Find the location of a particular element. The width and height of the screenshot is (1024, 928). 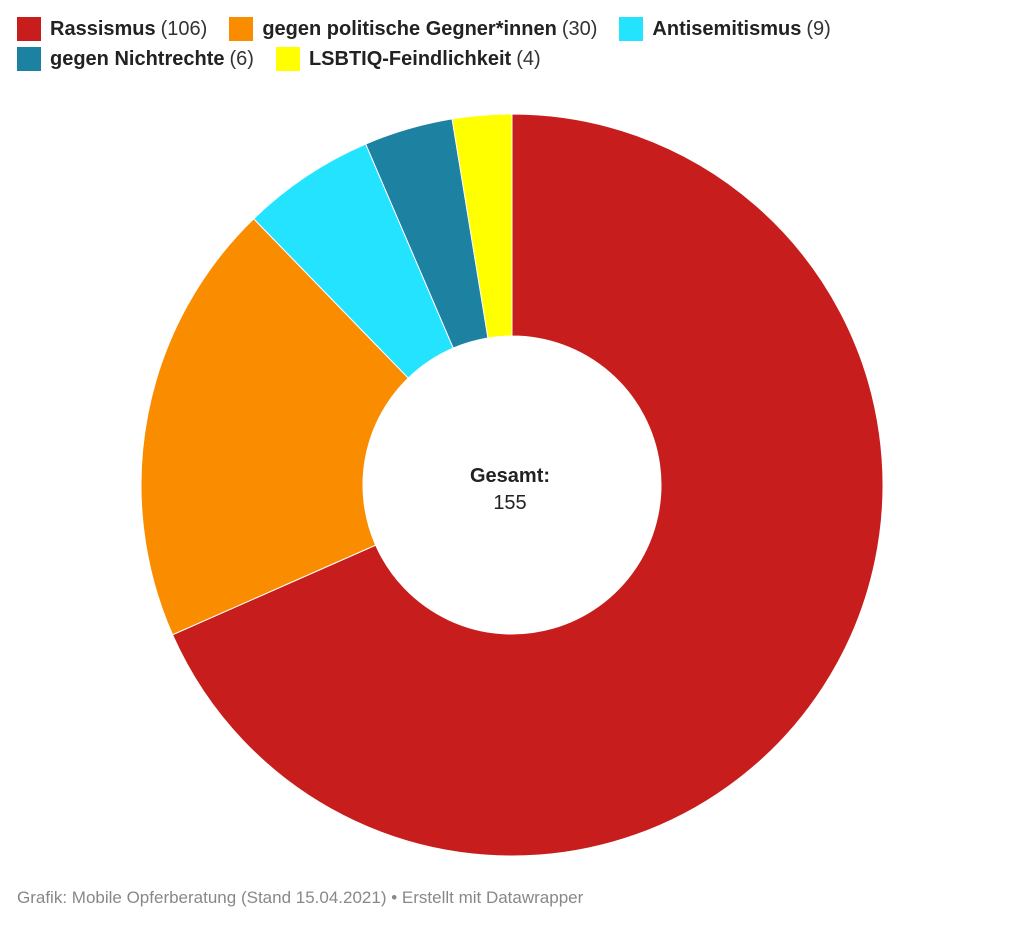

legend-swatch-politische-gegner is located at coordinates (241, 29).